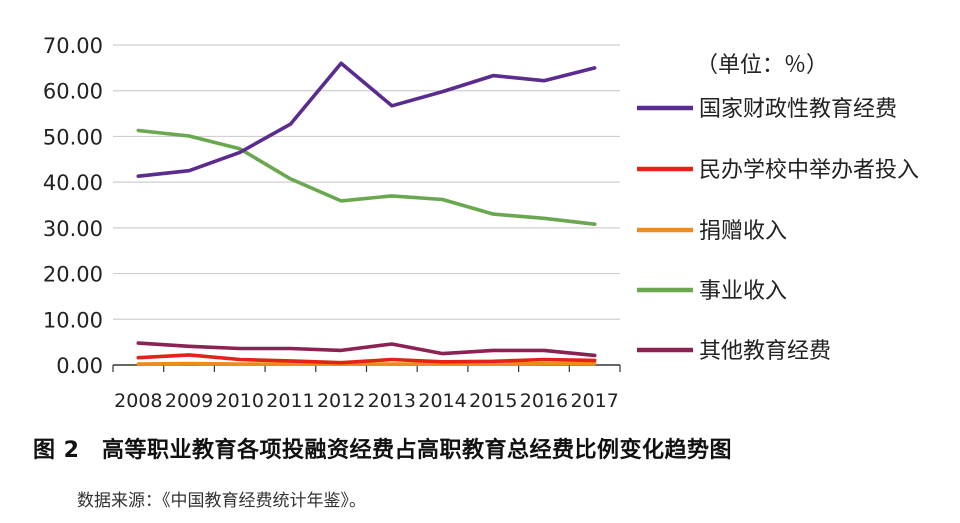  What do you see at coordinates (290, 401) in the screenshot?
I see `x-tick-label: 2011` at bounding box center [290, 401].